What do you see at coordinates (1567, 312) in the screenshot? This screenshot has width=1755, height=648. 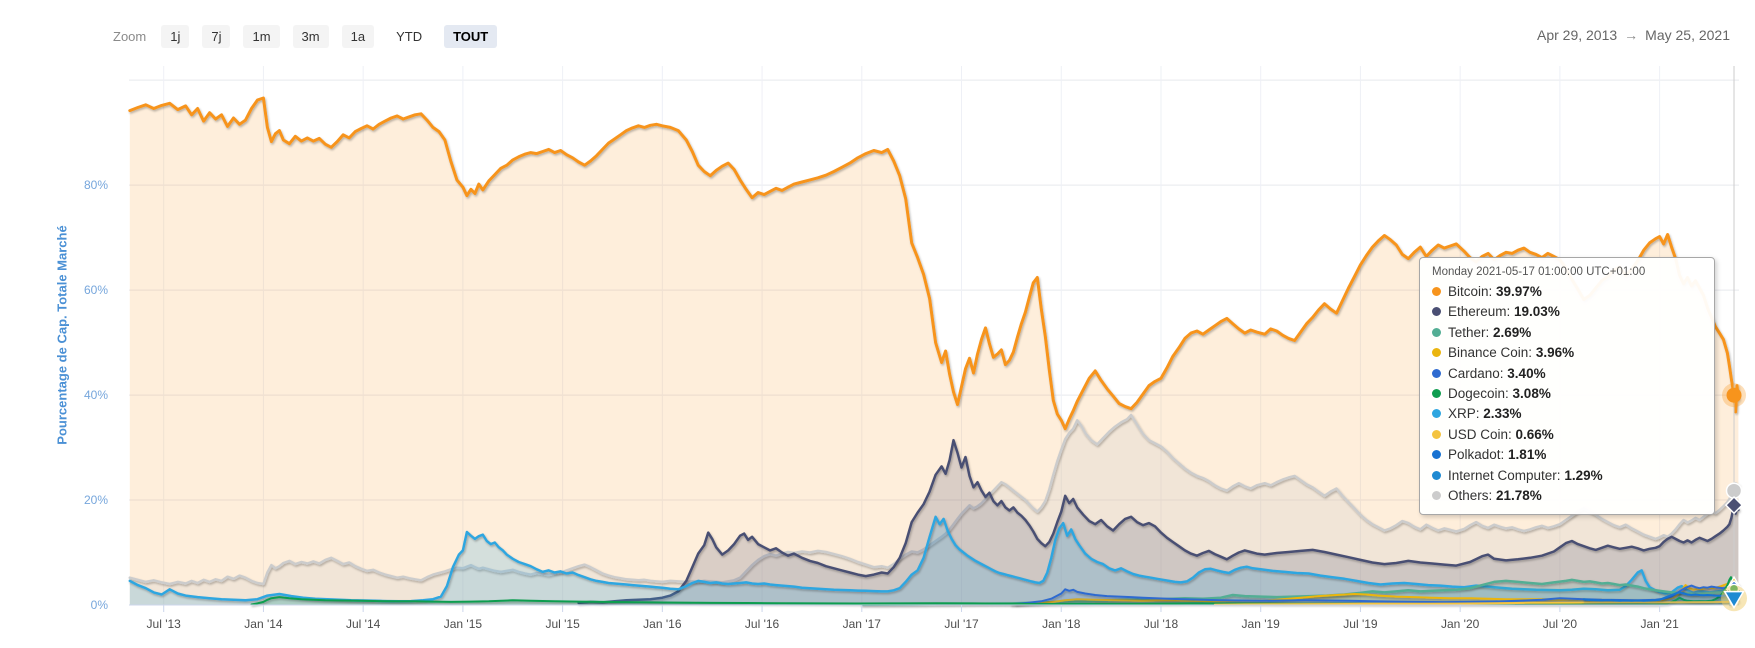 I see `tooltip-row: Ethereum: 19.03%` at bounding box center [1567, 312].